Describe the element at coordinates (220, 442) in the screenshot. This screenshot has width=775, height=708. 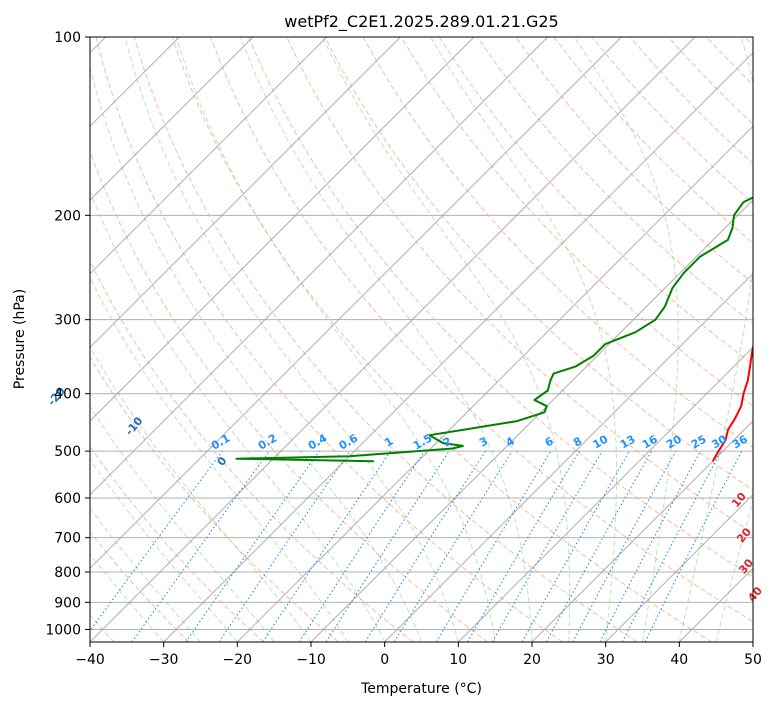
I see `mixing-ratio-label: 0.1` at that location.